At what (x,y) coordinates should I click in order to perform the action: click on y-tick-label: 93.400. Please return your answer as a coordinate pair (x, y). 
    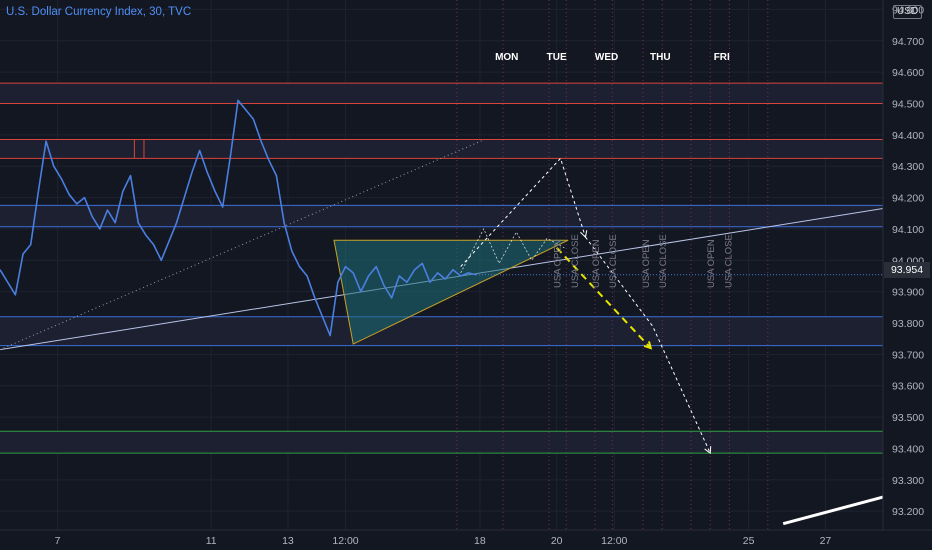
    Looking at the image, I should click on (908, 449).